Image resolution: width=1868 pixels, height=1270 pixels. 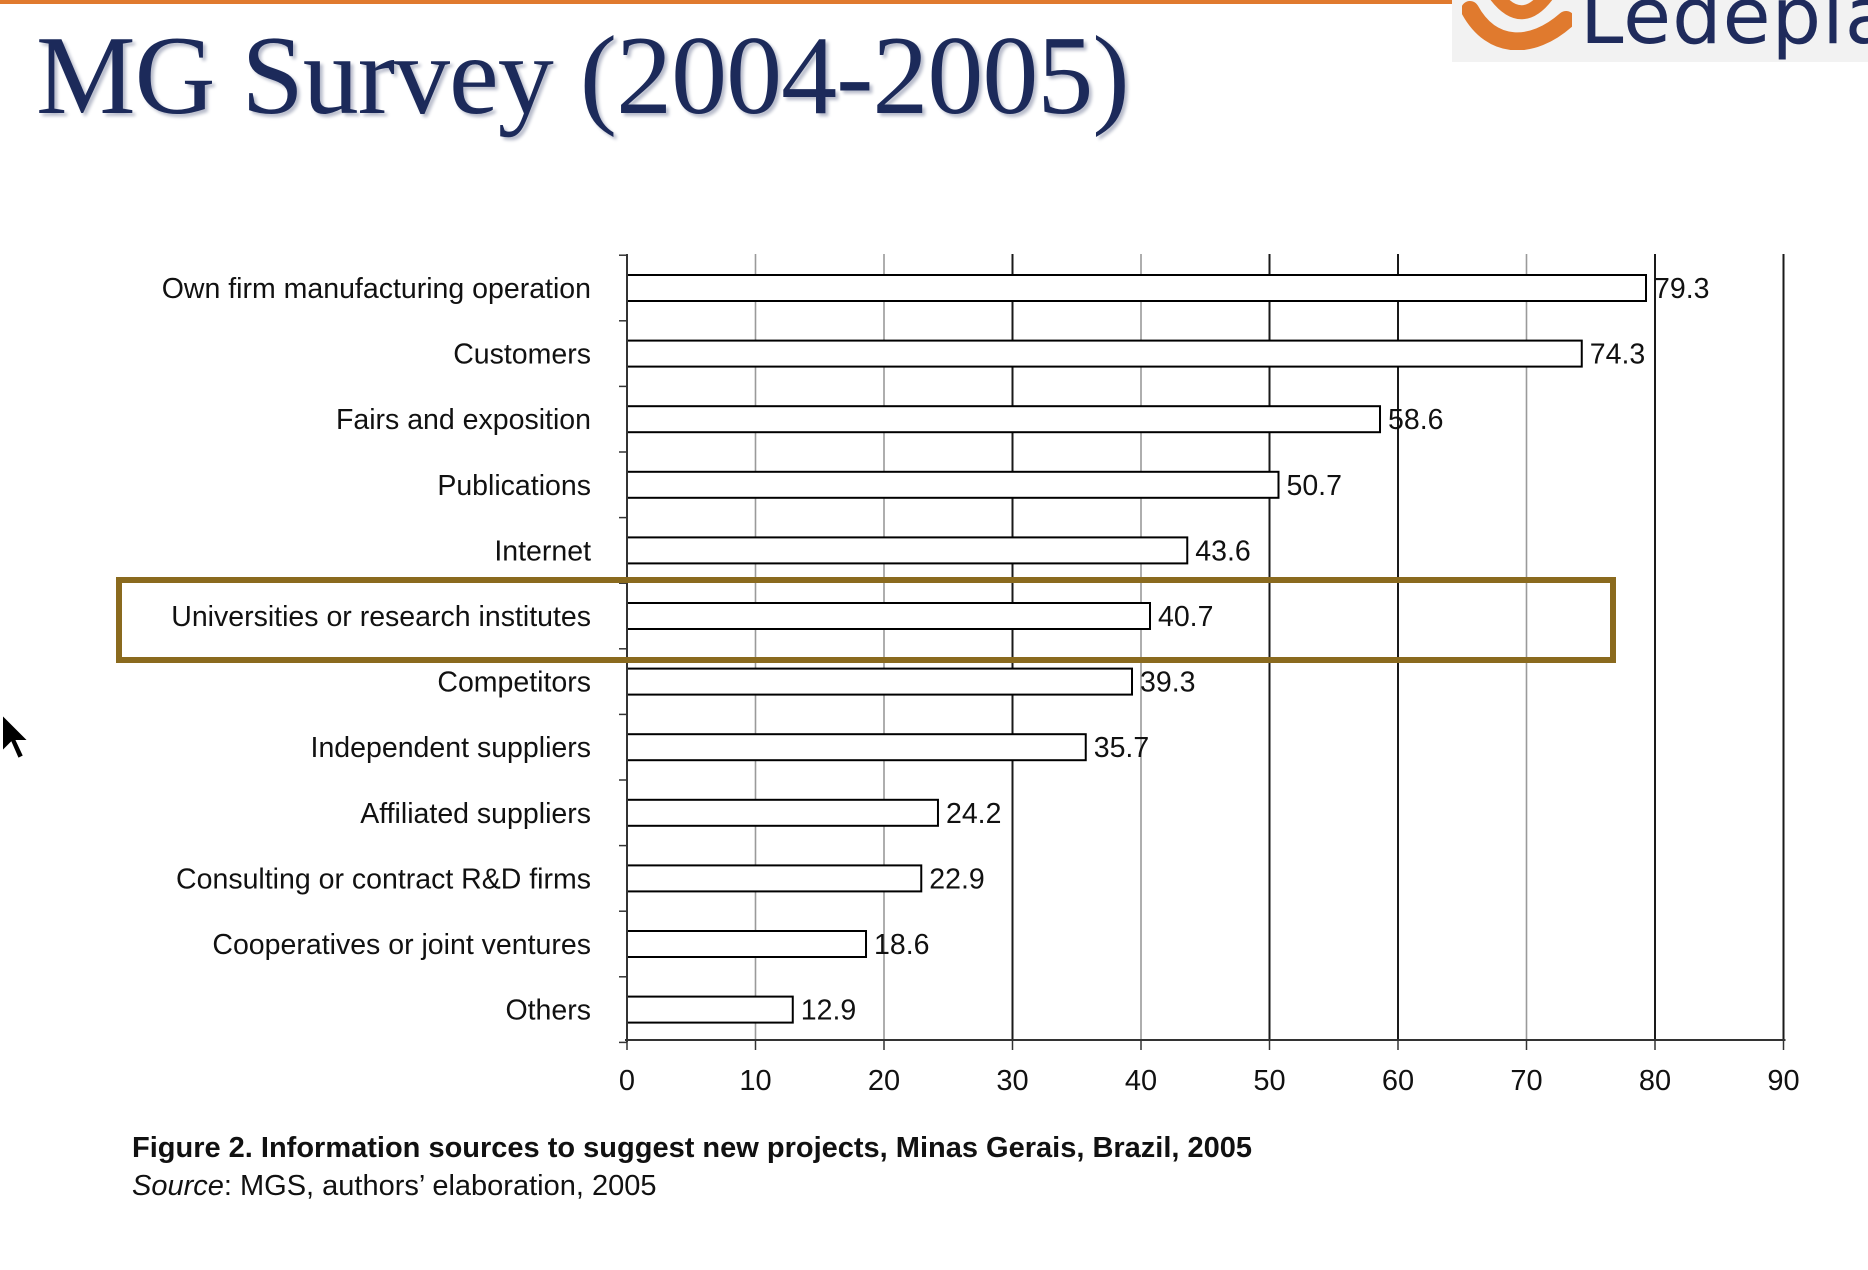 I want to click on highlight-box, so click(x=866, y=620).